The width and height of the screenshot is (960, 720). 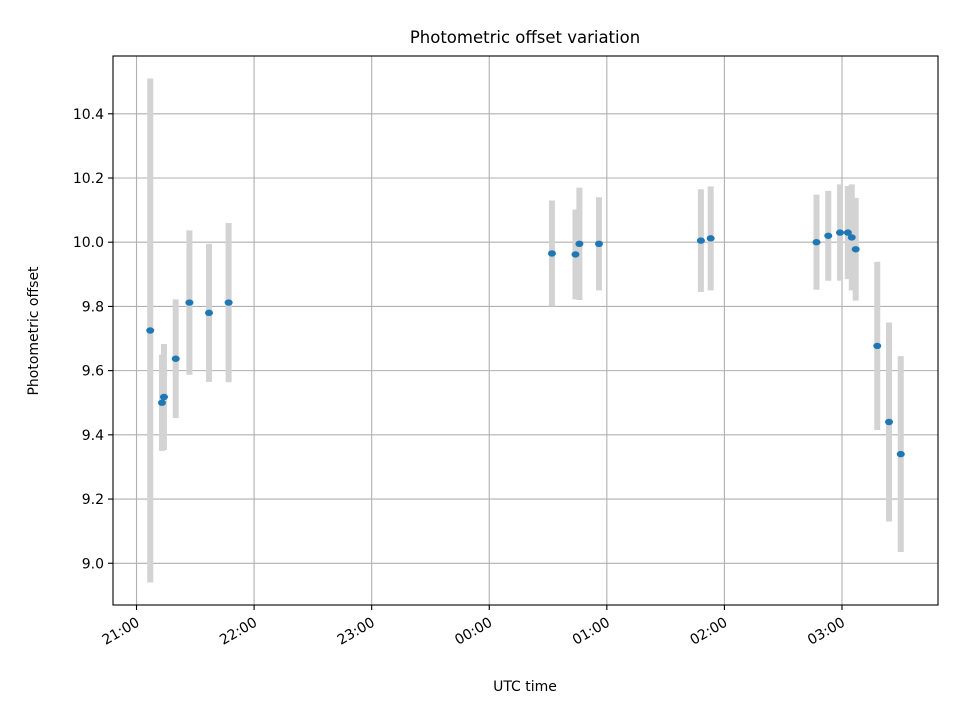 I want to click on y-tick-label: 9.6, so click(x=93, y=372).